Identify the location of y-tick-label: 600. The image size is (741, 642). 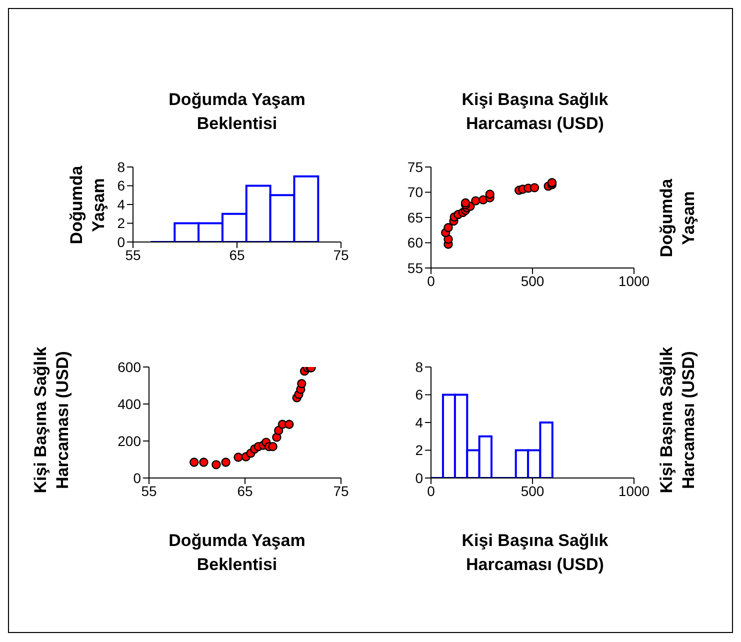
(130, 366).